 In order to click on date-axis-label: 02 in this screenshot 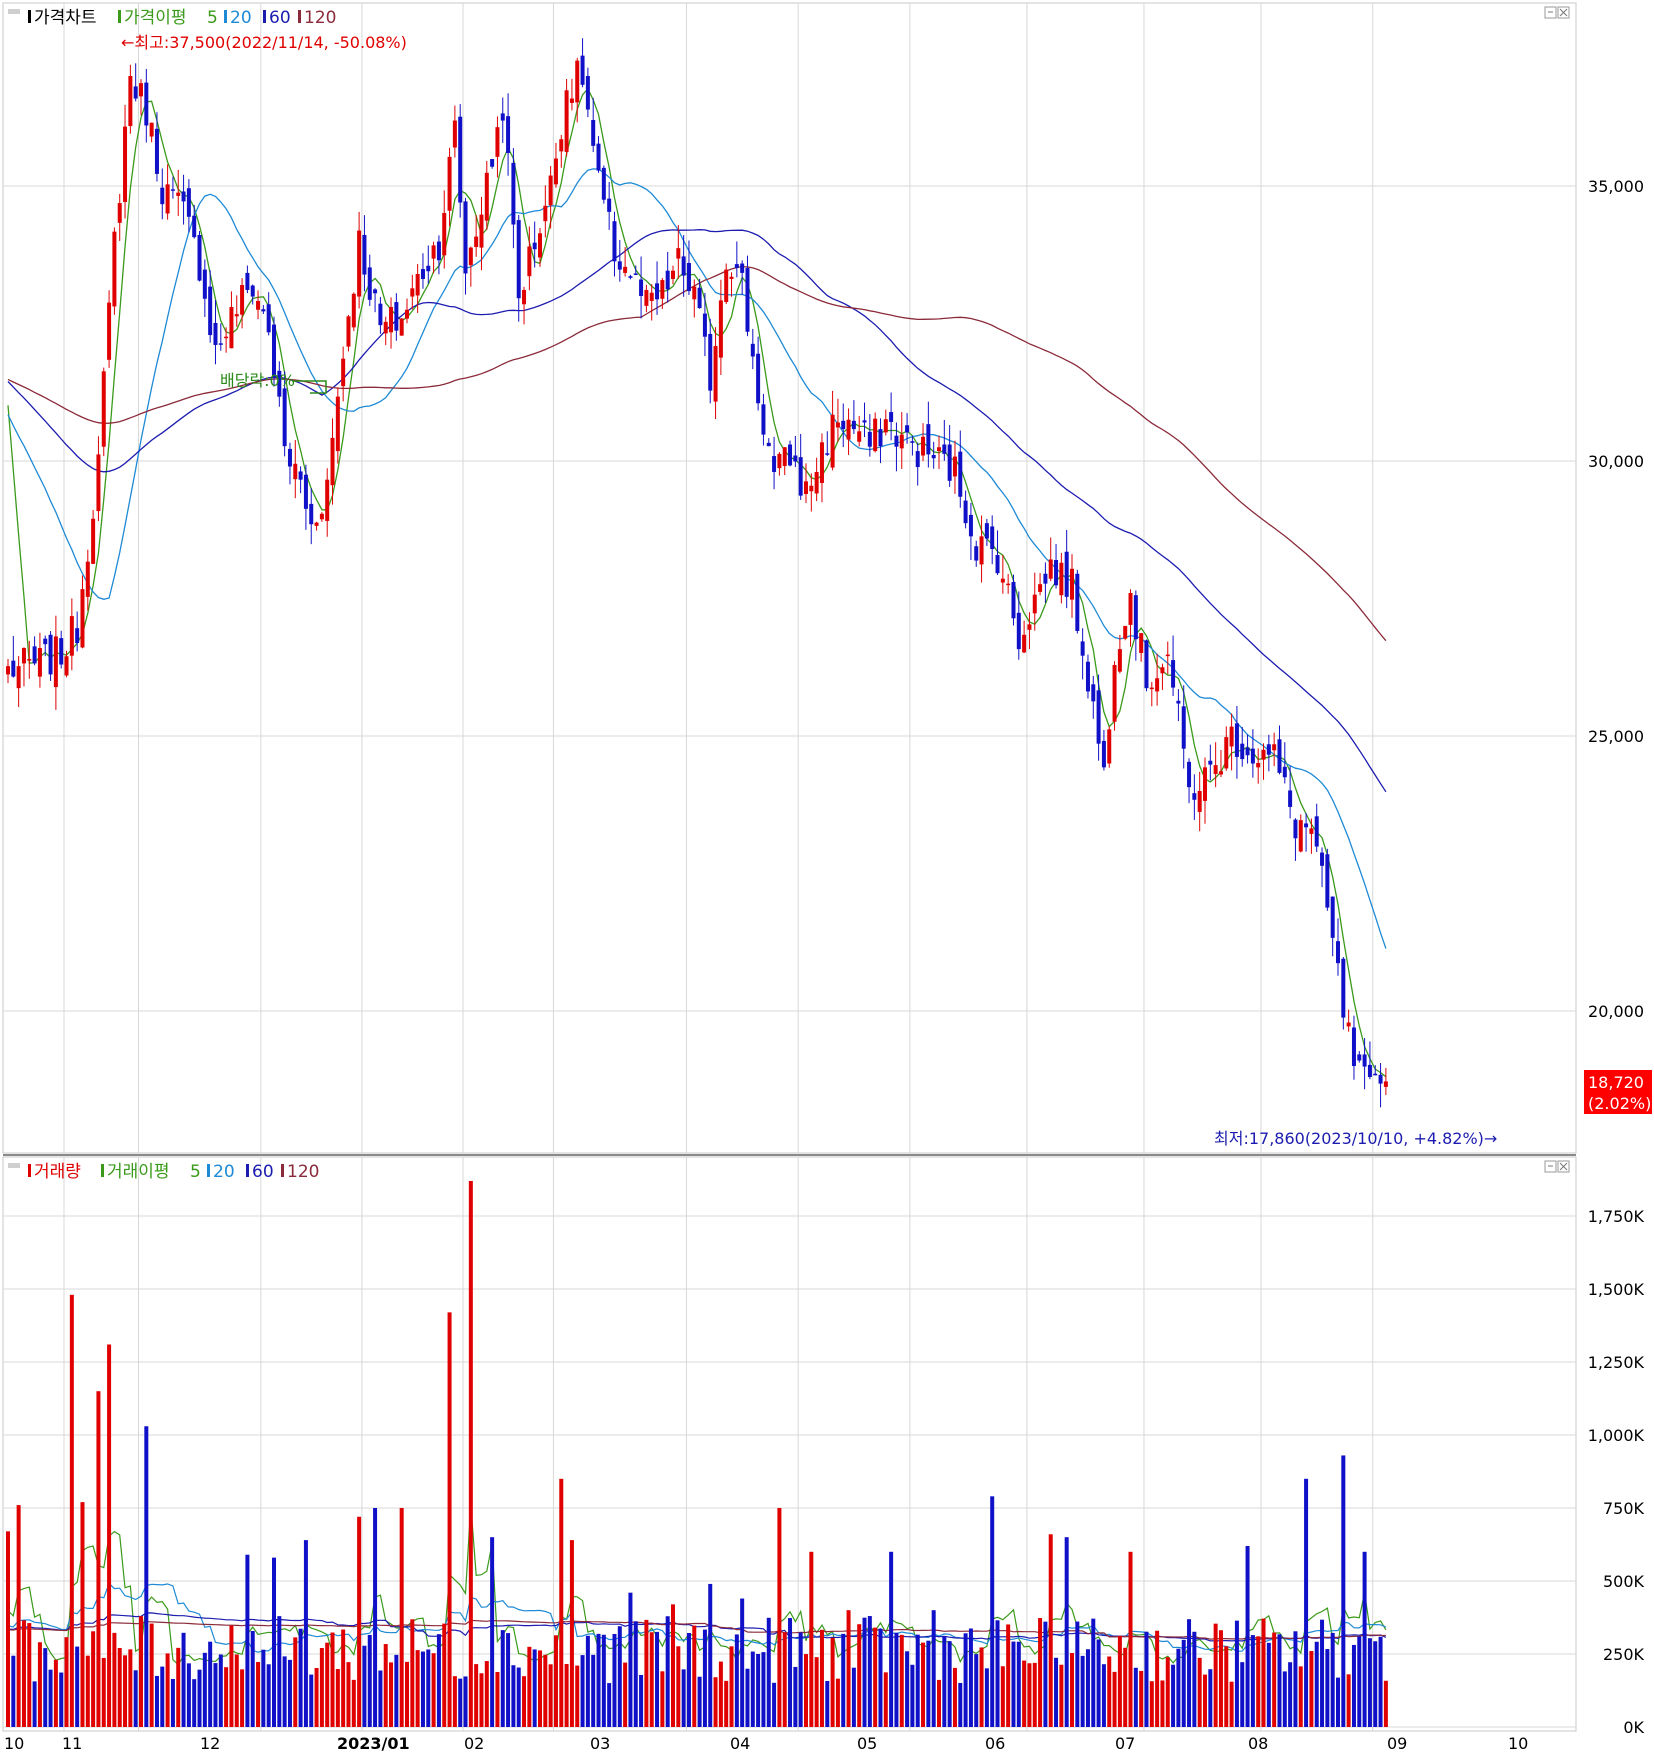, I will do `click(474, 1743)`.